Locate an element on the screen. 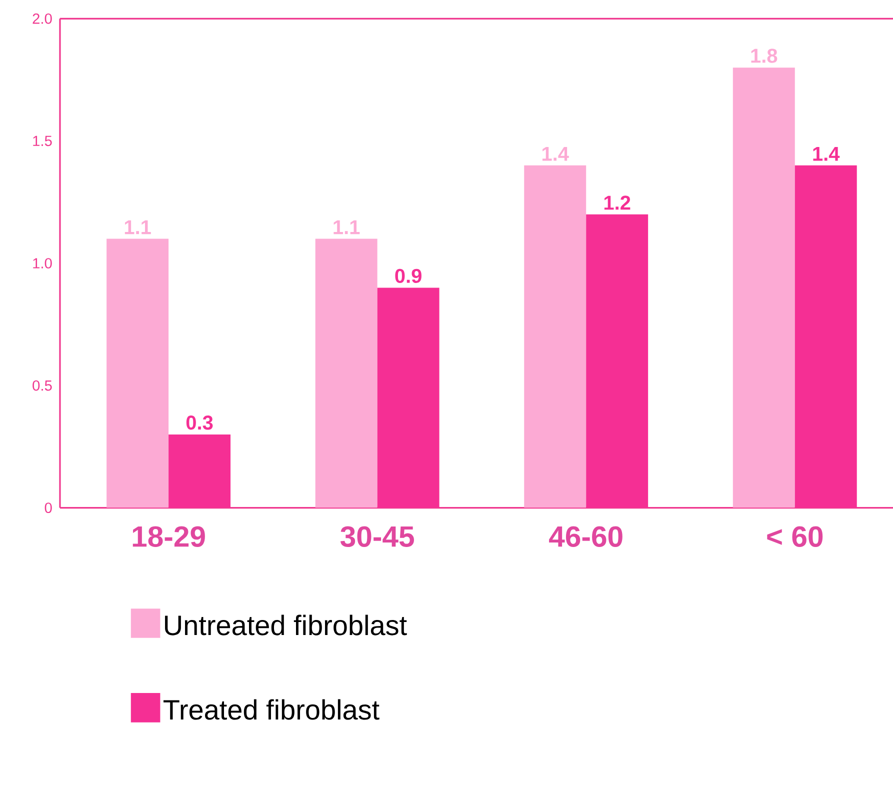  data-label: 0.3 is located at coordinates (199, 423).